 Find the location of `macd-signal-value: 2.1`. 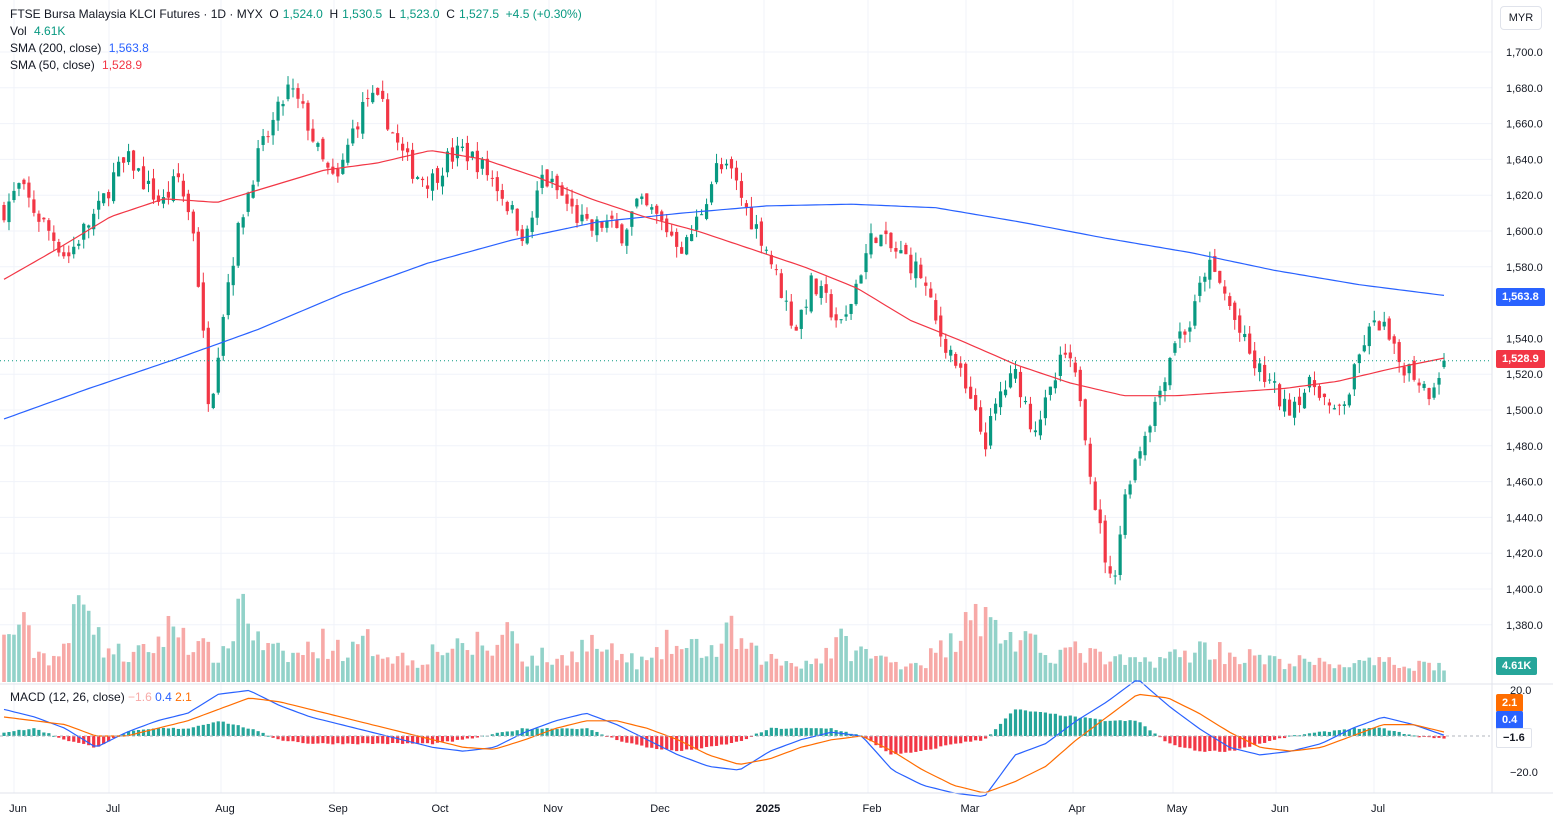

macd-signal-value: 2.1 is located at coordinates (183, 697).